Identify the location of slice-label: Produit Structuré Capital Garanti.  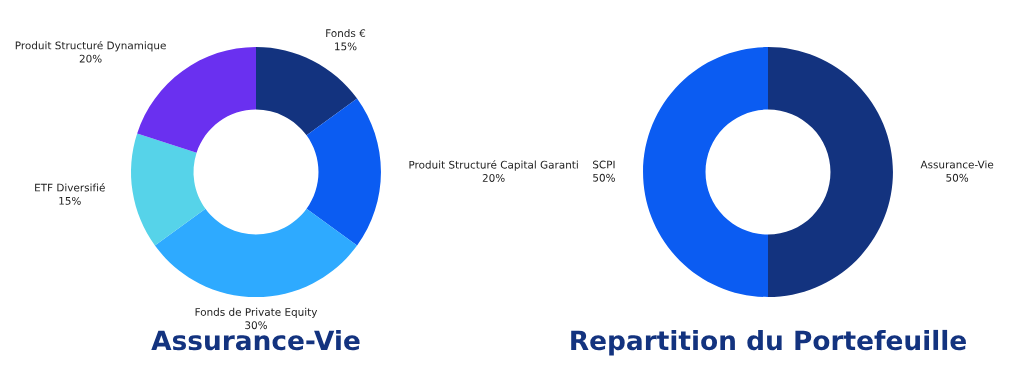
(493, 165).